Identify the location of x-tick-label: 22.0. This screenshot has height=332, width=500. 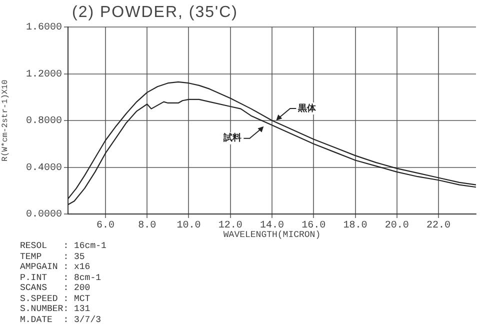
(438, 226).